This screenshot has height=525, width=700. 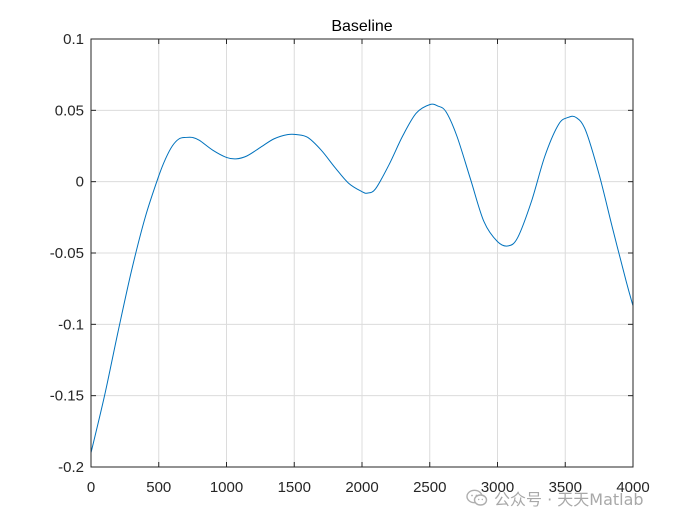 I want to click on watermark: 公众号 · 天天Matlab, so click(x=555, y=498).